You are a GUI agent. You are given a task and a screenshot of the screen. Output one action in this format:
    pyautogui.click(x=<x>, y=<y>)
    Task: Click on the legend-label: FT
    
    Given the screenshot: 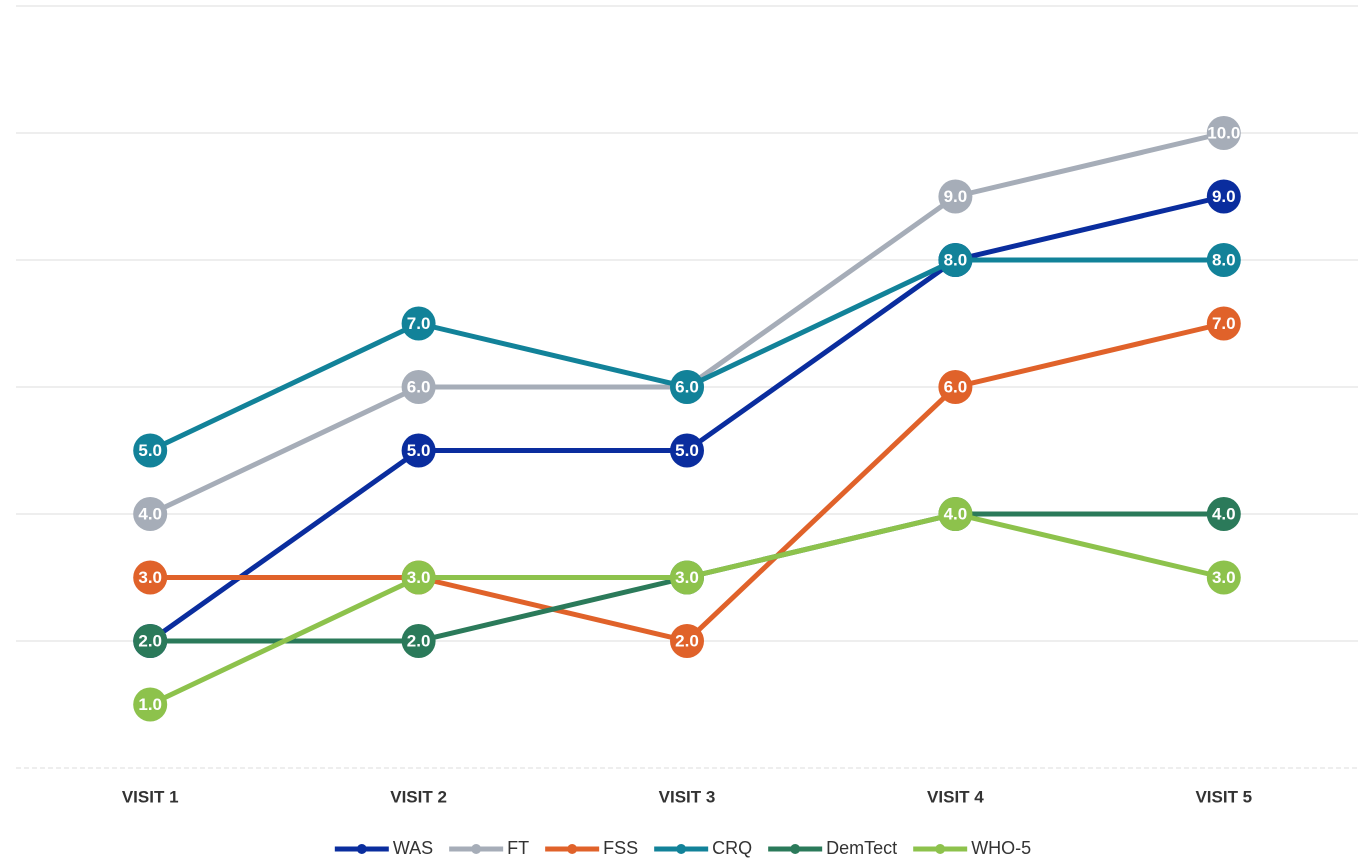 What is the action you would take?
    pyautogui.click(x=518, y=848)
    